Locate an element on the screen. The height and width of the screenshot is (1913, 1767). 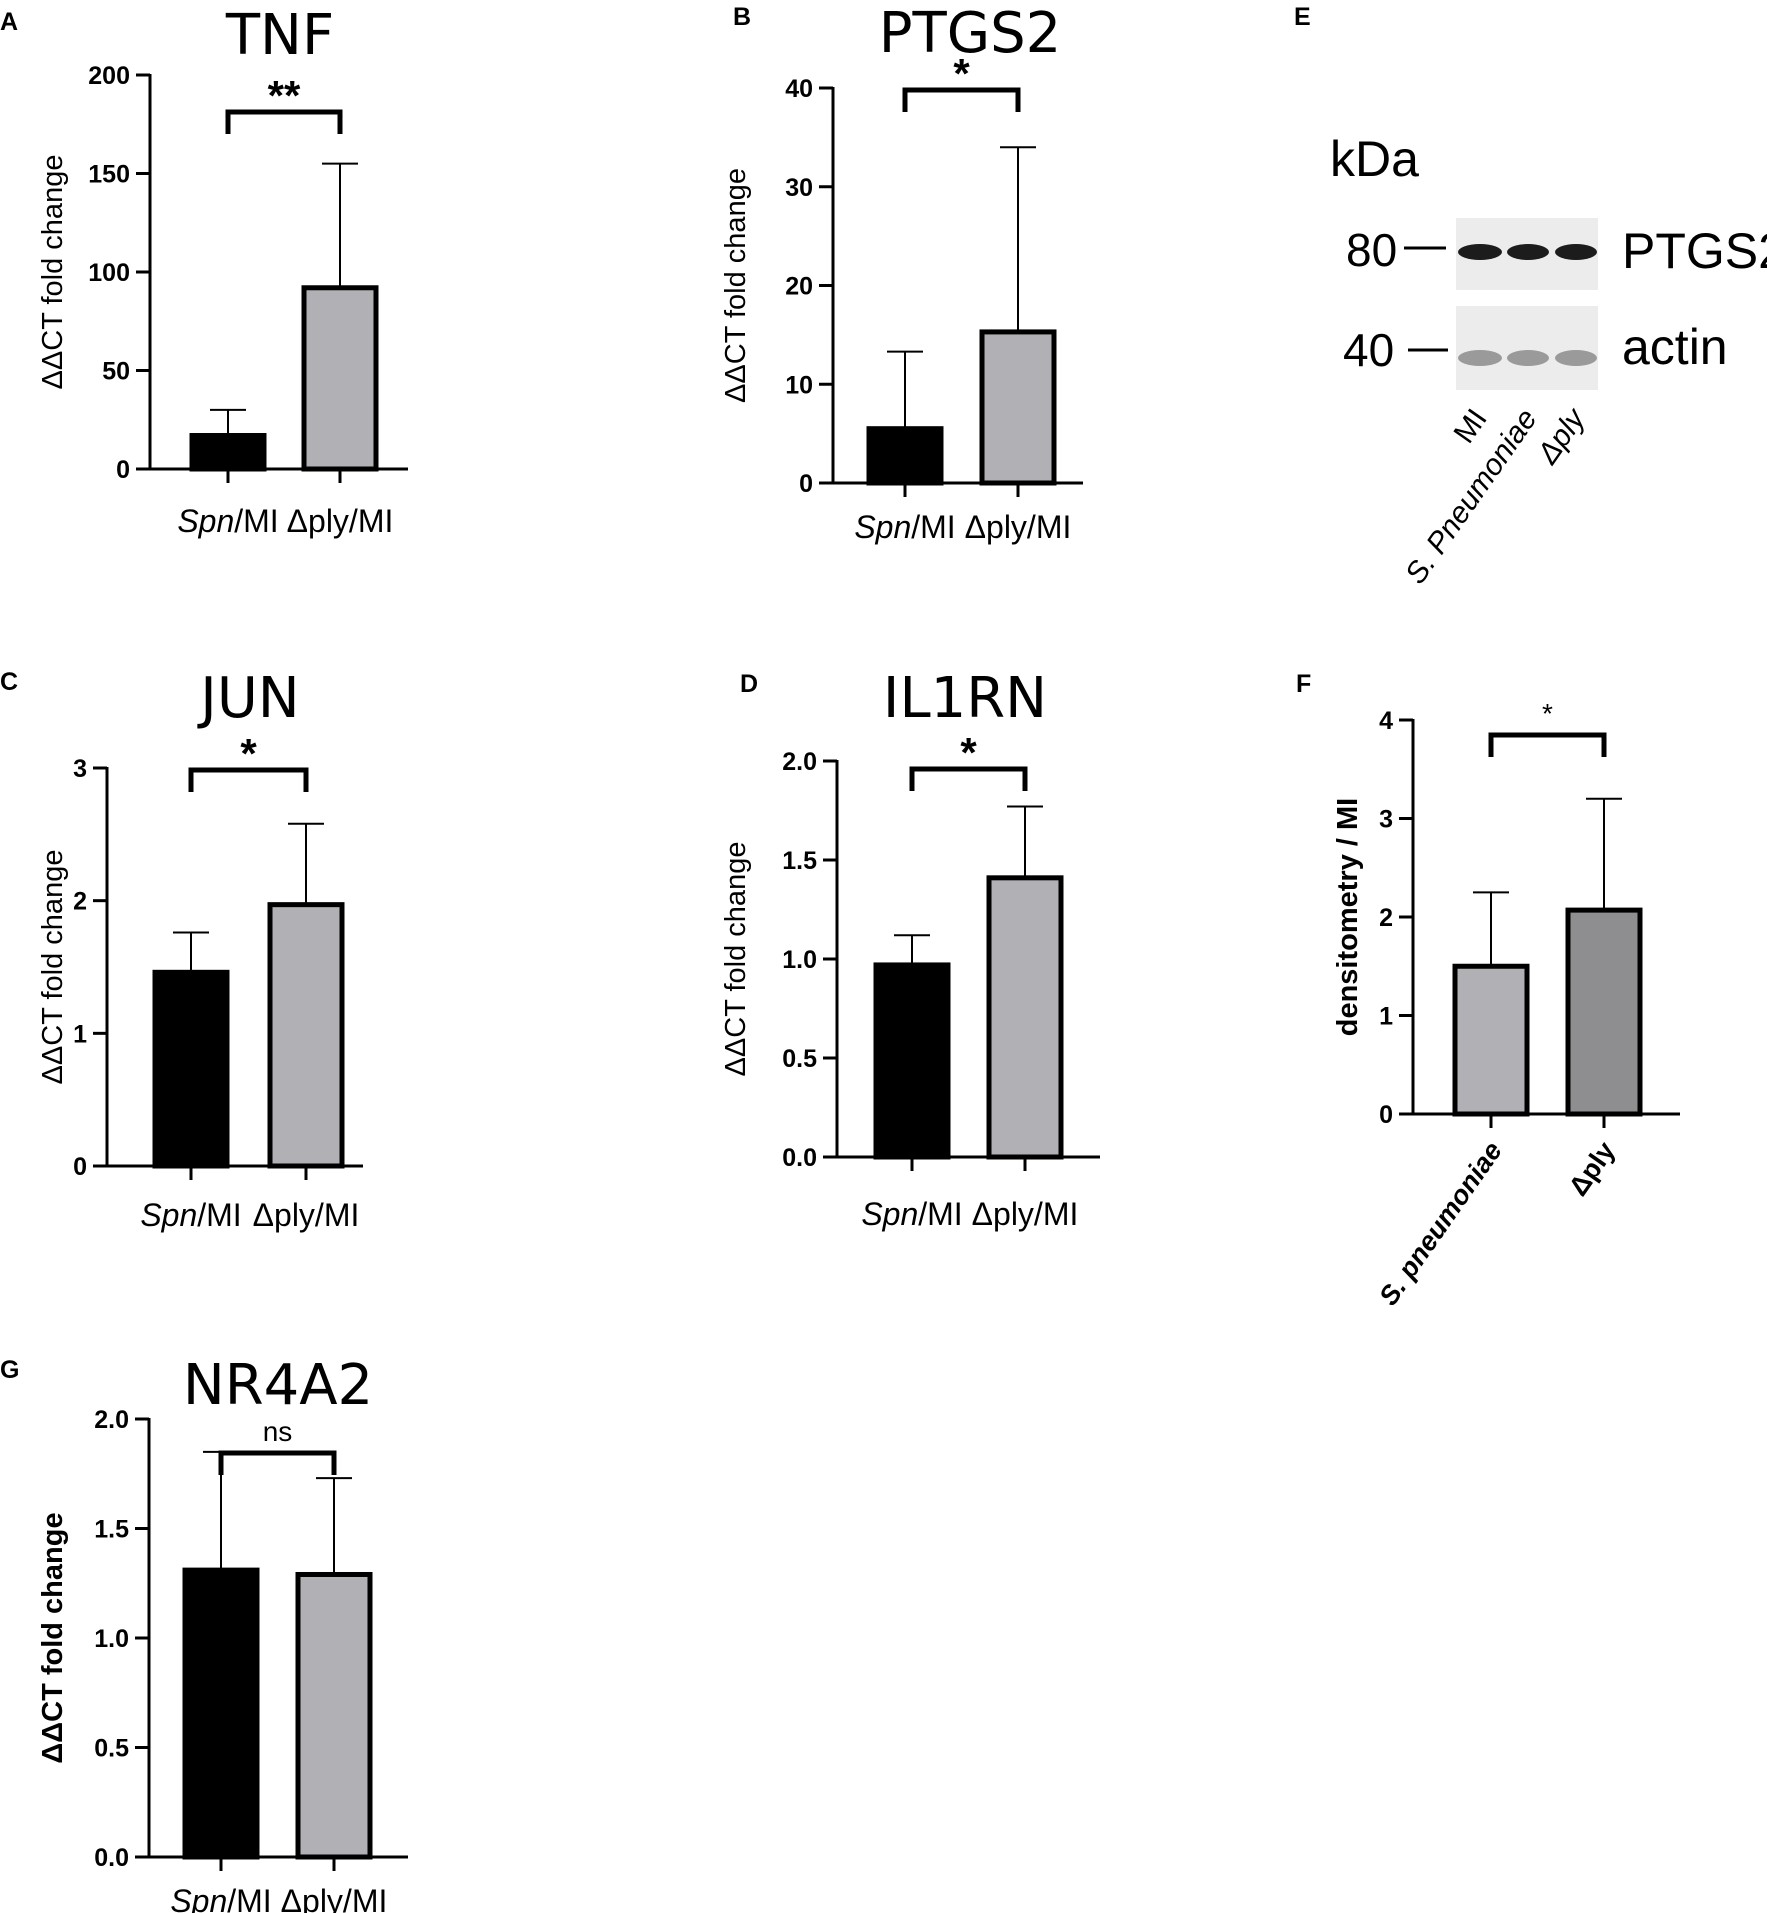
panel-f-y-tick-label: 2 is located at coordinates (1386, 918).